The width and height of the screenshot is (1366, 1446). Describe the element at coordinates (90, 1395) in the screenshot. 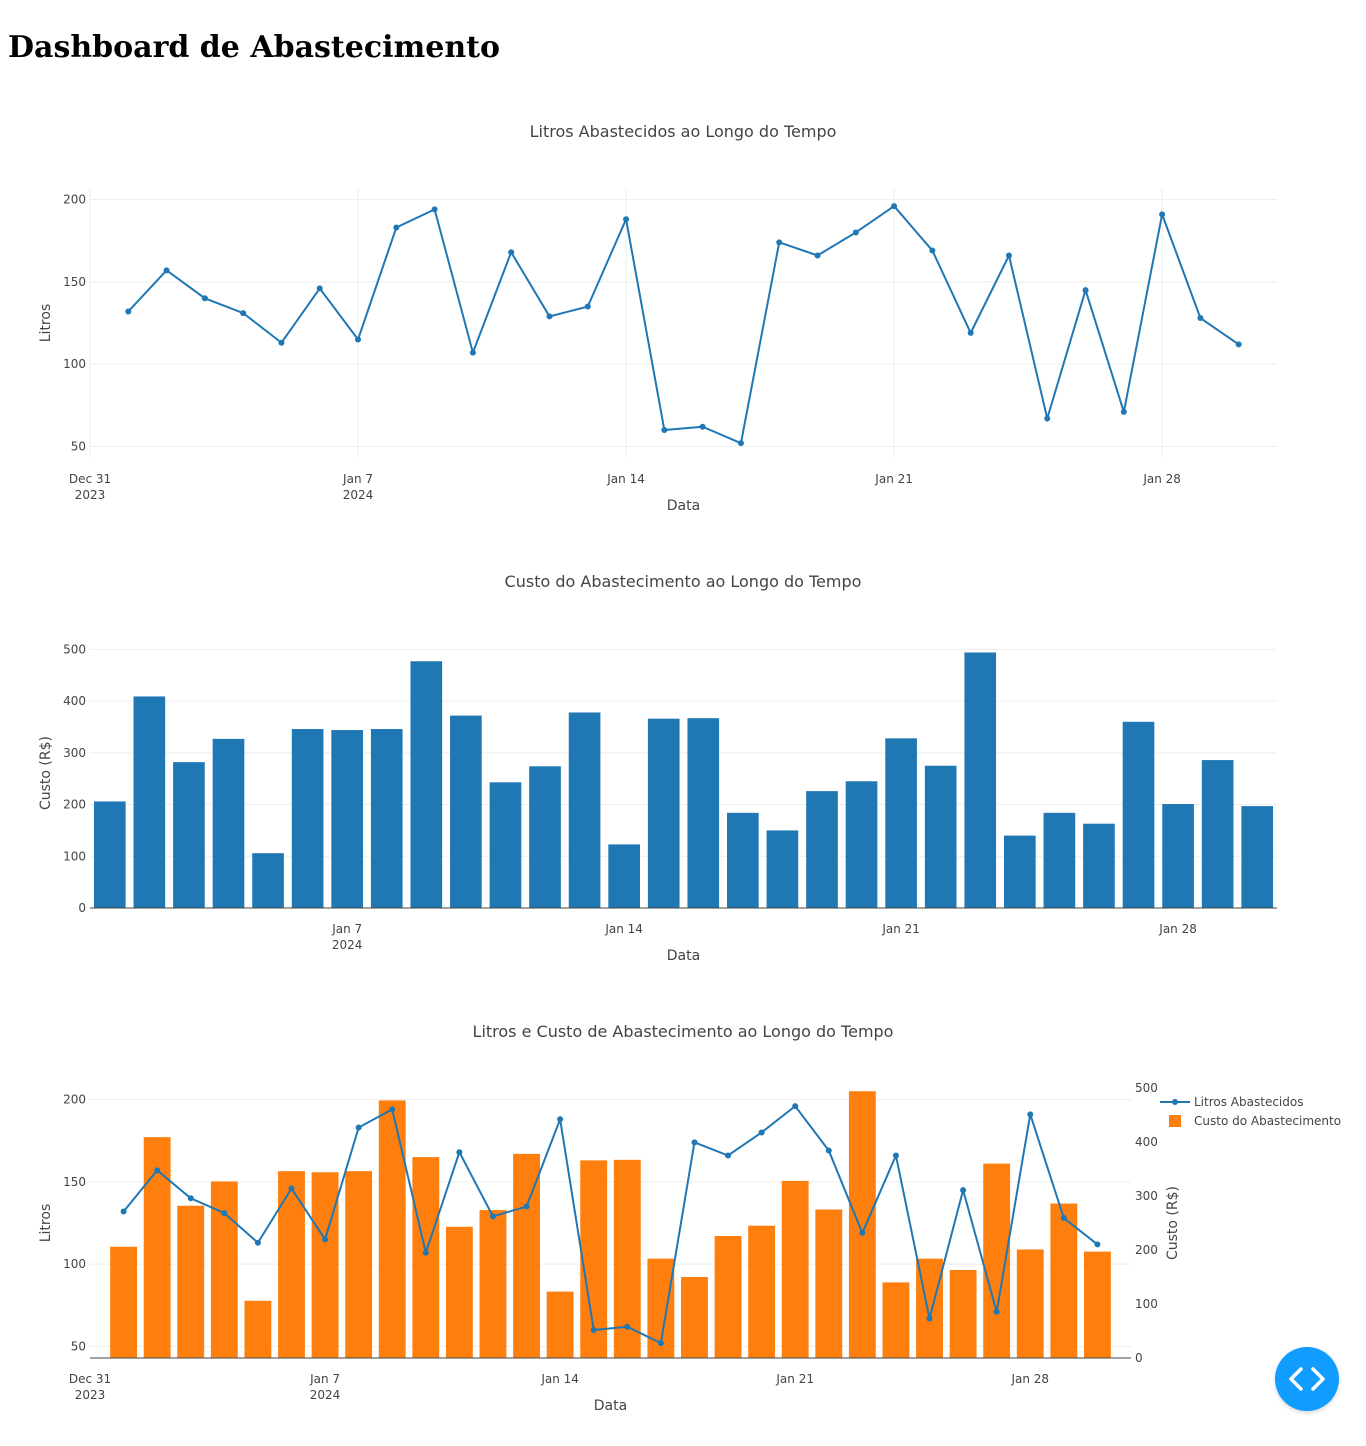

I see `x-tick-year: 2023` at that location.